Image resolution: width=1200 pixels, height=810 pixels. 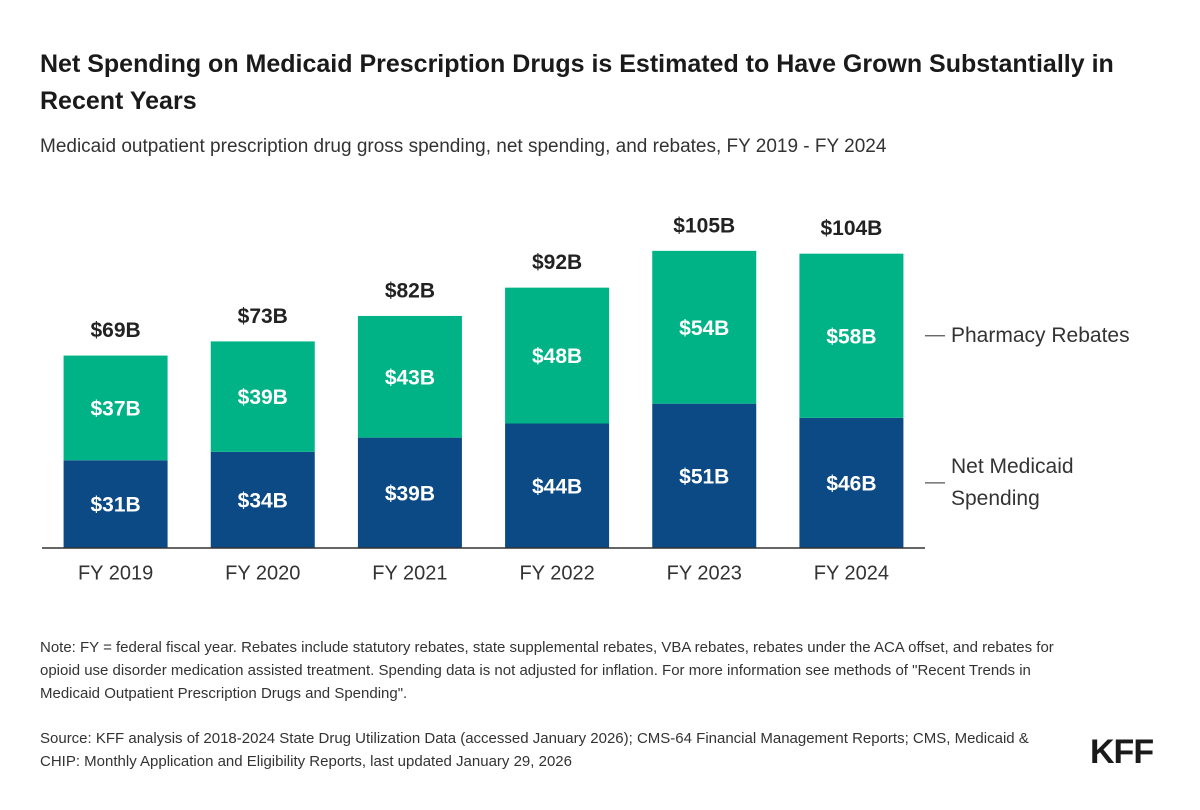 I want to click on value-label: $48B, so click(x=557, y=356).